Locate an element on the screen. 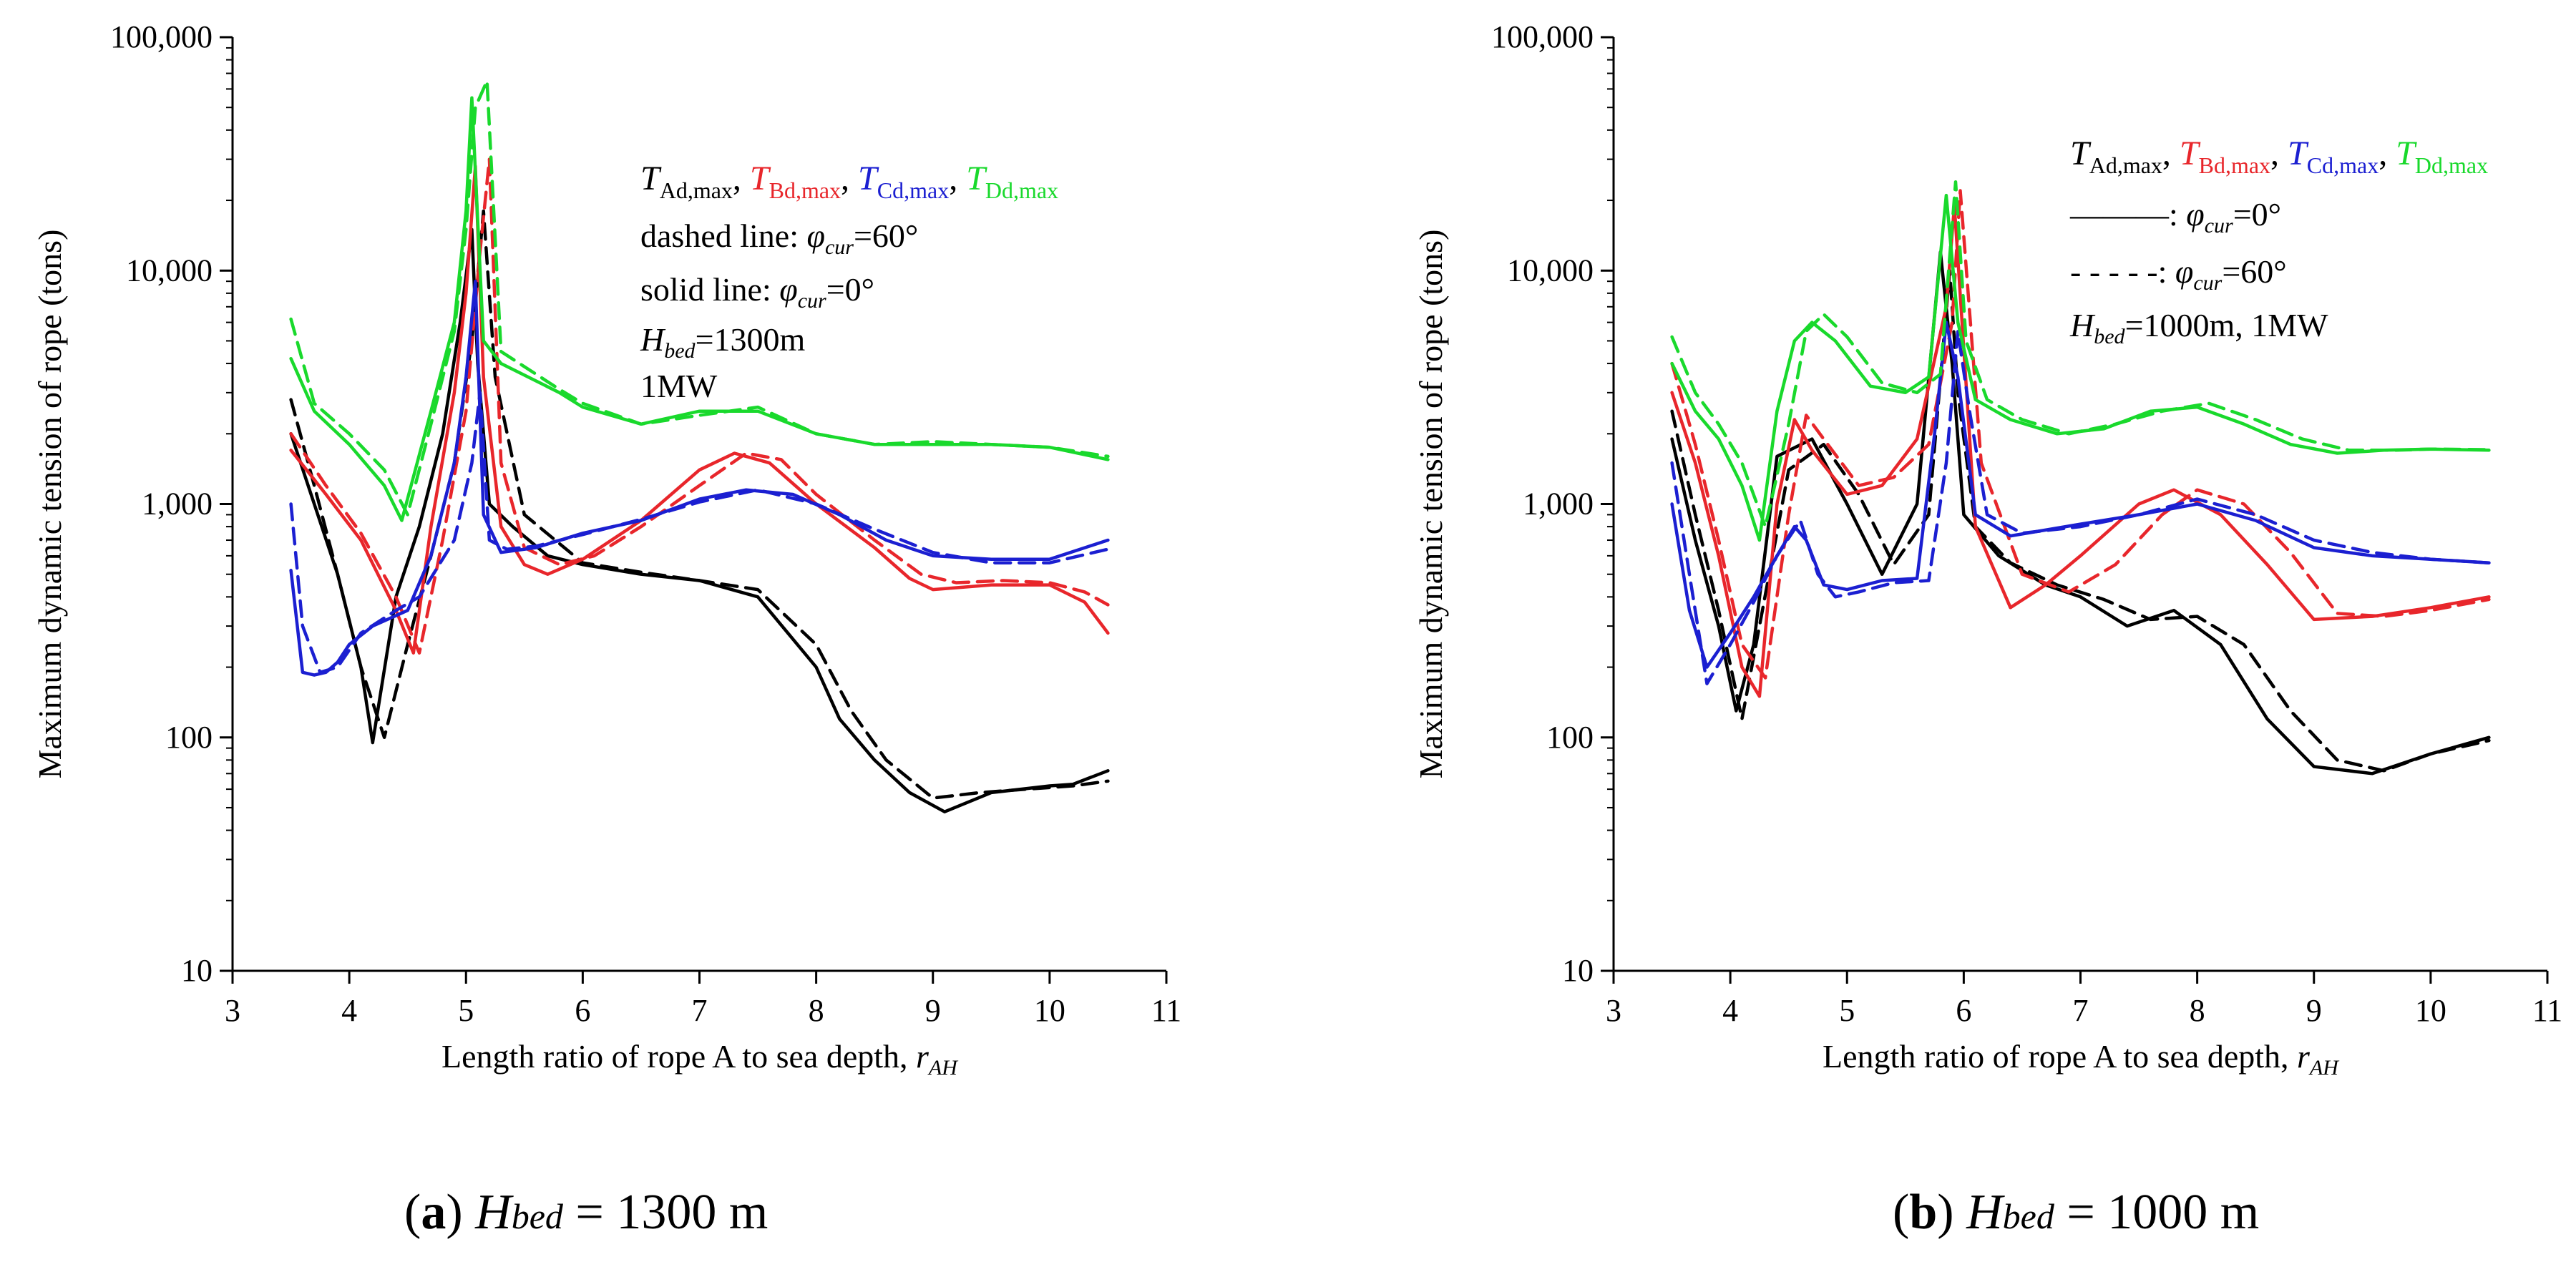 The width and height of the screenshot is (2576, 1262). legend-solid: ———: φcur=0° is located at coordinates (2175, 217).